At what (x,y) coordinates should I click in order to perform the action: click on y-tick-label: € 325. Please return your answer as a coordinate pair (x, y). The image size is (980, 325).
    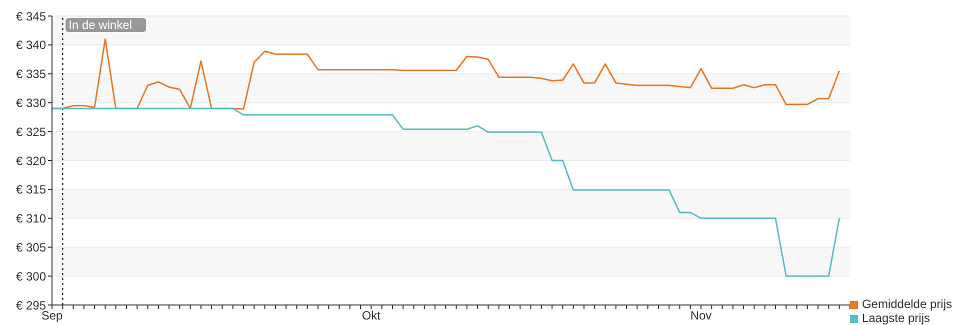
    Looking at the image, I should click on (31, 131).